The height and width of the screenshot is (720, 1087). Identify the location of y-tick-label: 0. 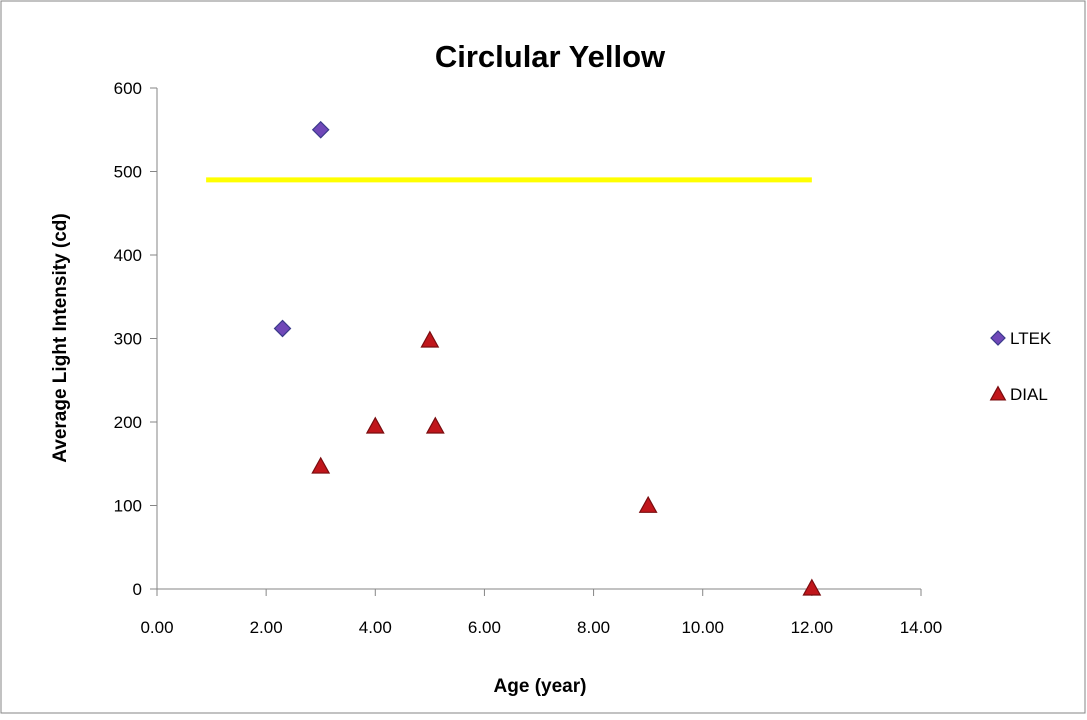
(137, 589).